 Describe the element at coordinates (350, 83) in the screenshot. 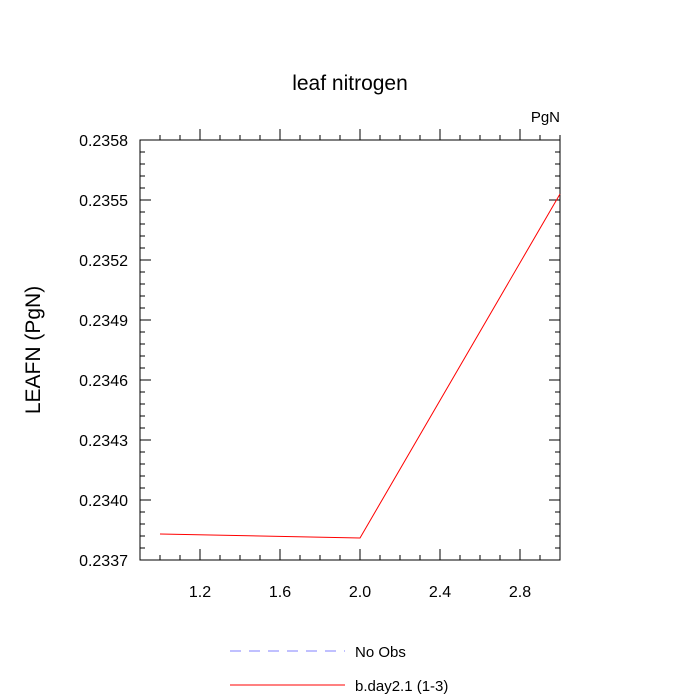

I see `chart-title: leaf nitrogen` at that location.